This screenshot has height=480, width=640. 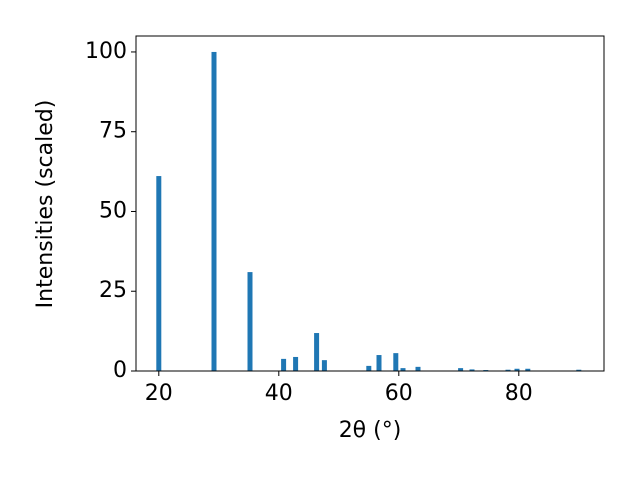 I want to click on y-tick-label: 100, so click(x=106, y=51).